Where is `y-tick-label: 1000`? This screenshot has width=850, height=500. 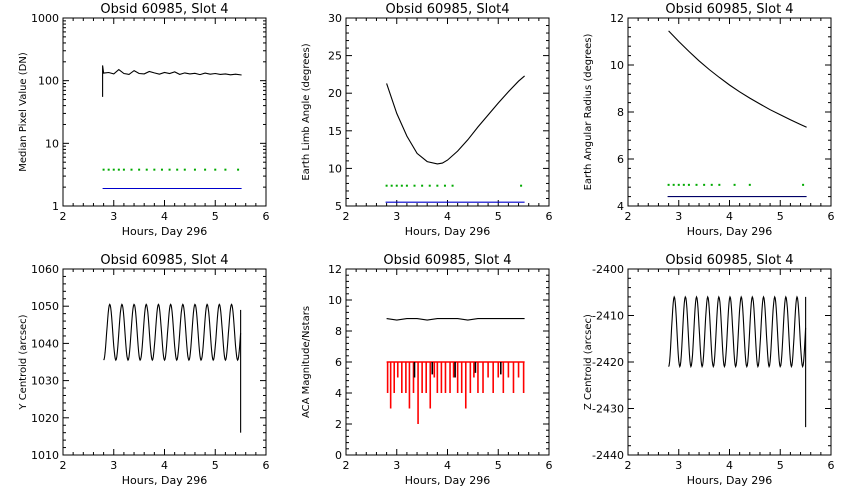
y-tick-label: 1000 is located at coordinates (45, 18).